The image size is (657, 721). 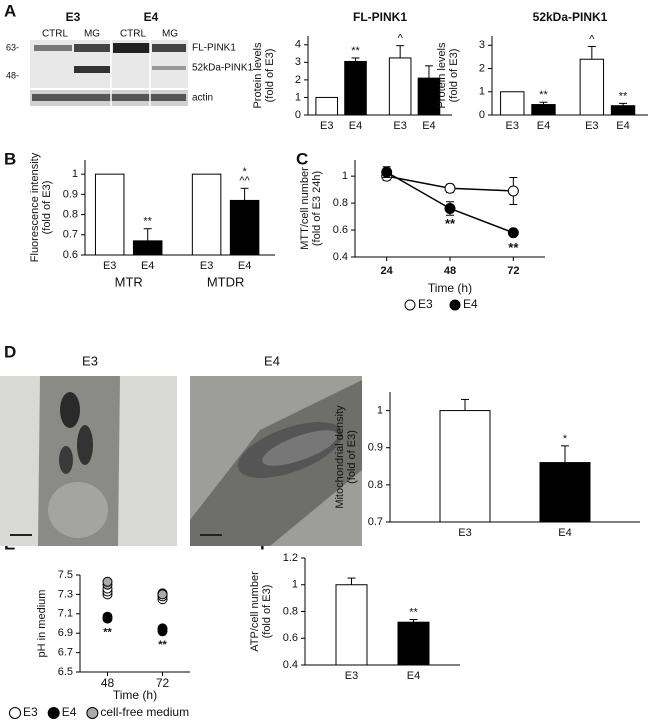 I want to click on y-tick-label: 0.8, so click(x=290, y=611).